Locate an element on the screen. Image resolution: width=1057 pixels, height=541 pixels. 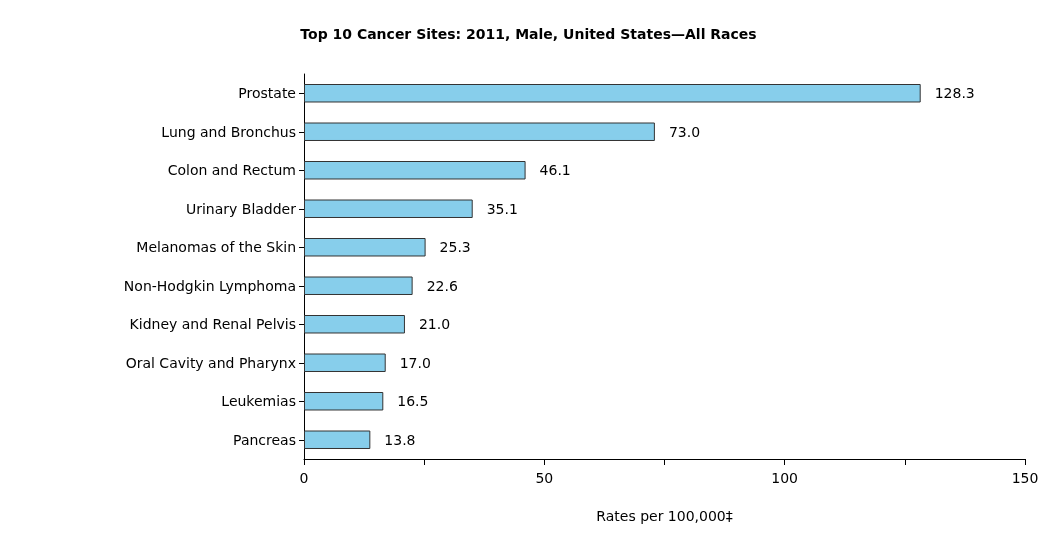
data-label: 73.0 is located at coordinates (684, 131).